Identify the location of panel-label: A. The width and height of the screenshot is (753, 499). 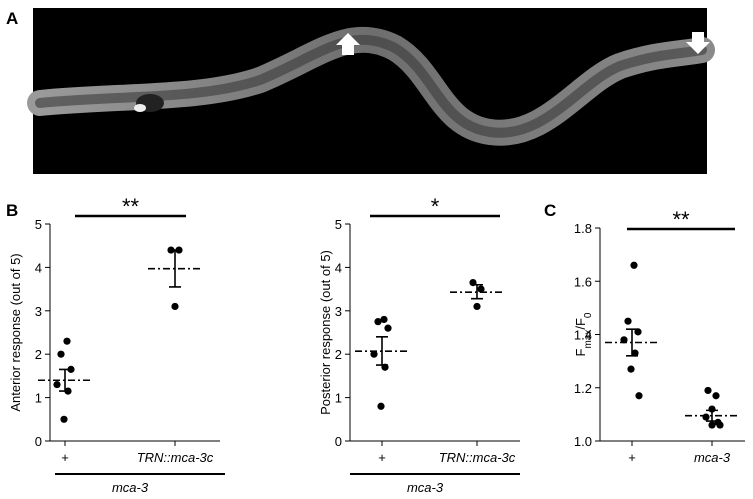
(12, 18).